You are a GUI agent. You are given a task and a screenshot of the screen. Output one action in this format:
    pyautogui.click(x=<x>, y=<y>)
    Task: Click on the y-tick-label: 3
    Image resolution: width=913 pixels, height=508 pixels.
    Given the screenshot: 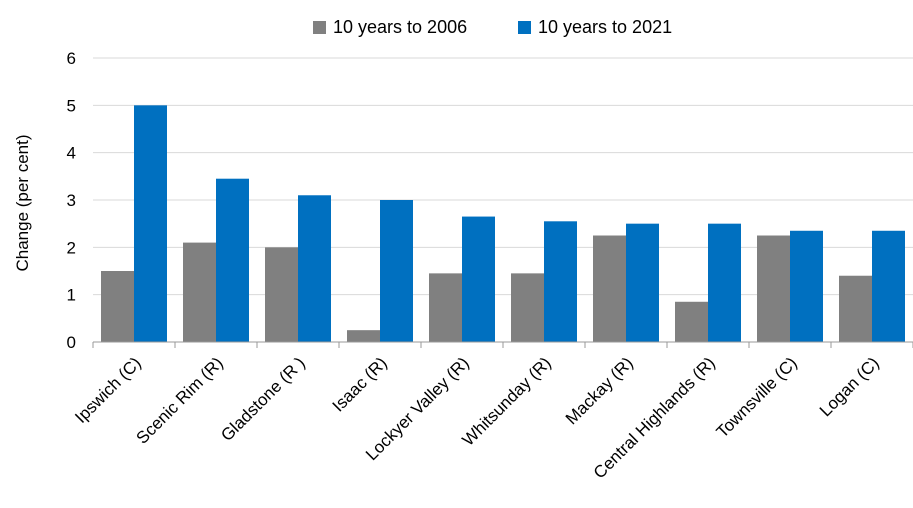 What is the action you would take?
    pyautogui.click(x=71, y=200)
    